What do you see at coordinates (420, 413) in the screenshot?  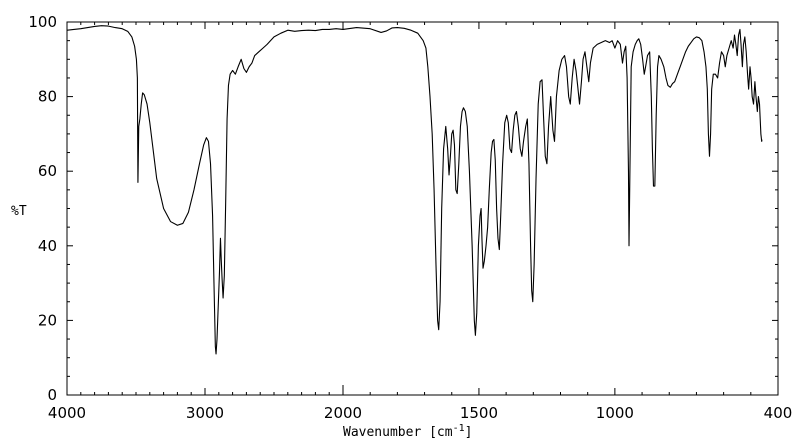 I see `x-axis-tick-labels: 4000 3000 2000 1500 1000 400` at bounding box center [420, 413].